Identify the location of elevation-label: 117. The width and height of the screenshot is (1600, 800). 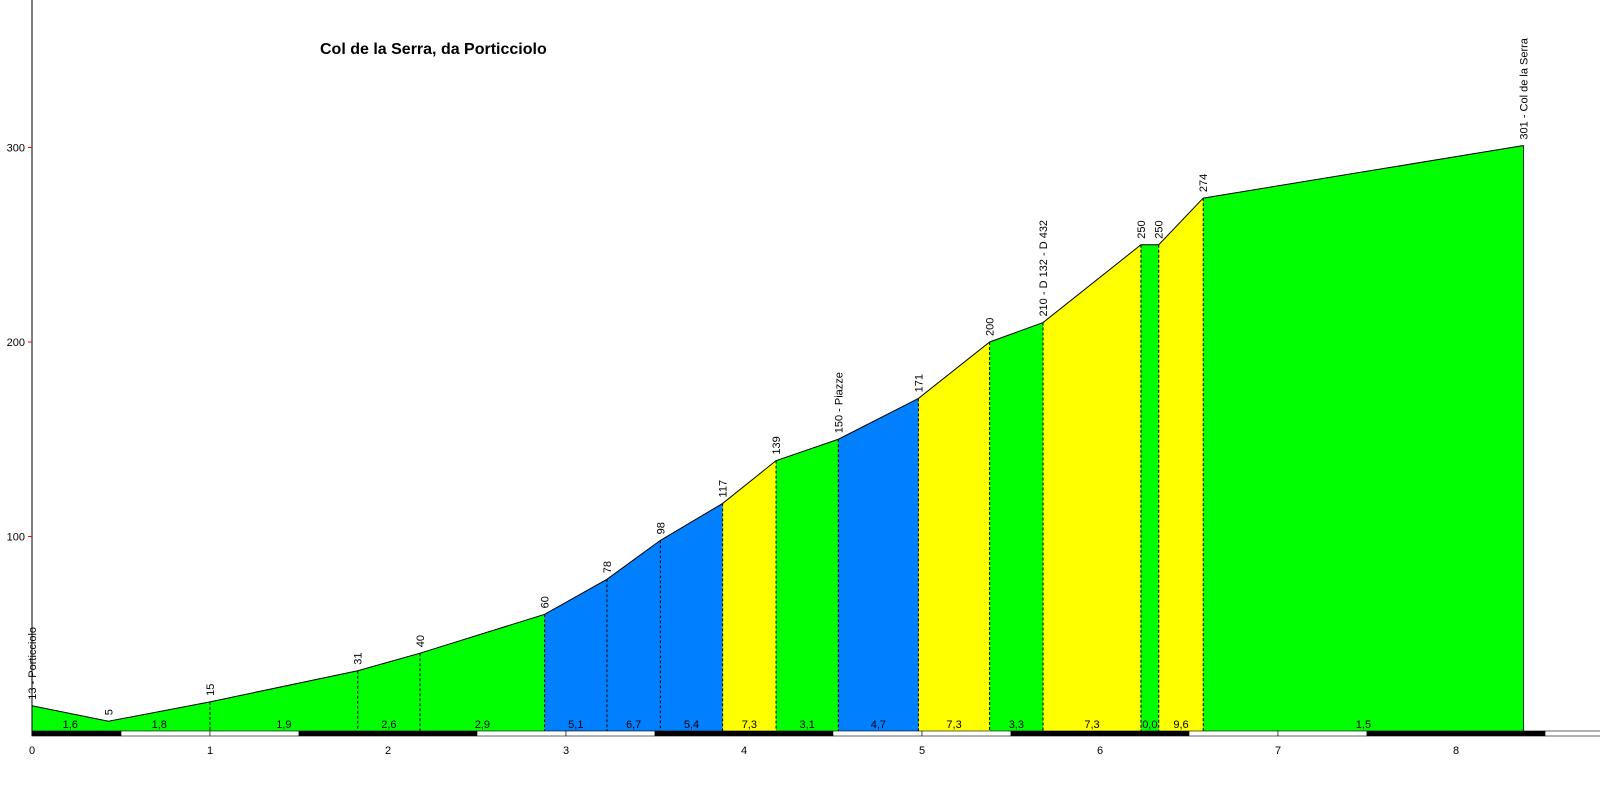
(724, 489).